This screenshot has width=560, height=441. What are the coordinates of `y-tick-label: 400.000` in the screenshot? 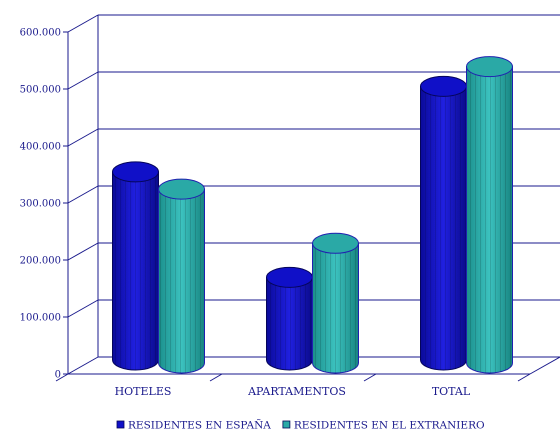 It's located at (40, 147).